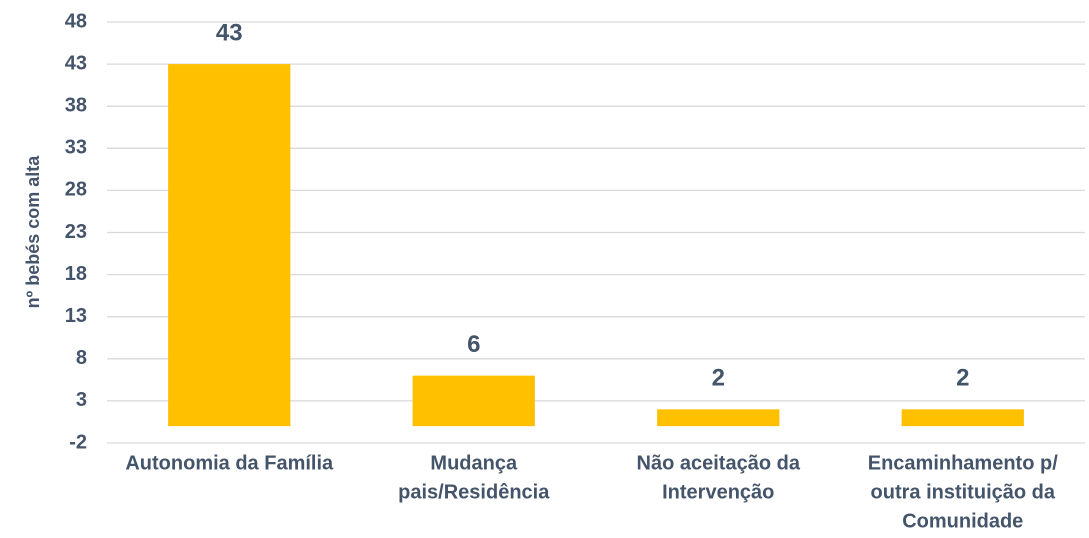 The height and width of the screenshot is (538, 1089). What do you see at coordinates (81, 358) in the screenshot?
I see `y-tick-label: 8` at bounding box center [81, 358].